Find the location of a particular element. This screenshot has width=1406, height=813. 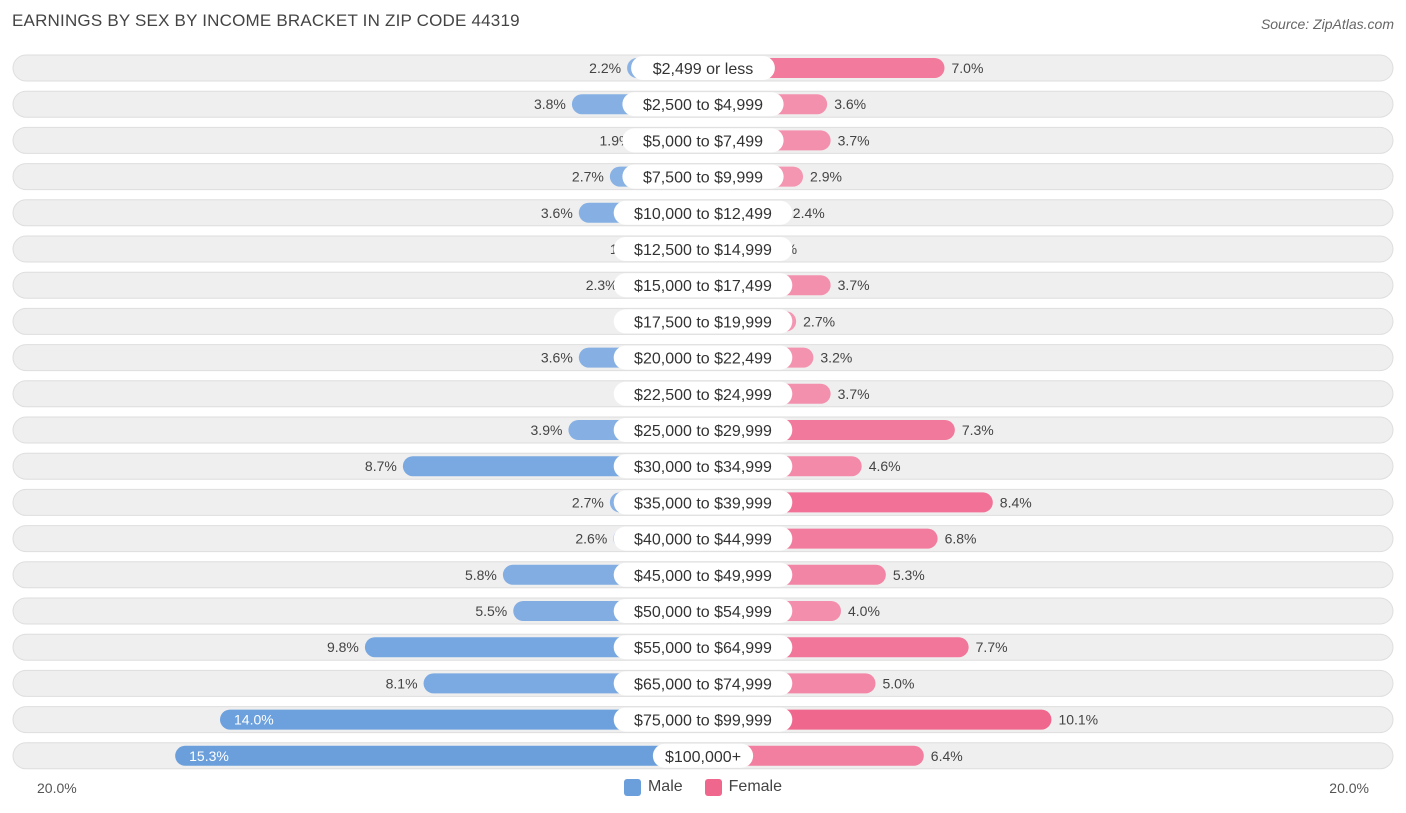

male-value-label: 8.1% is located at coordinates (402, 683).